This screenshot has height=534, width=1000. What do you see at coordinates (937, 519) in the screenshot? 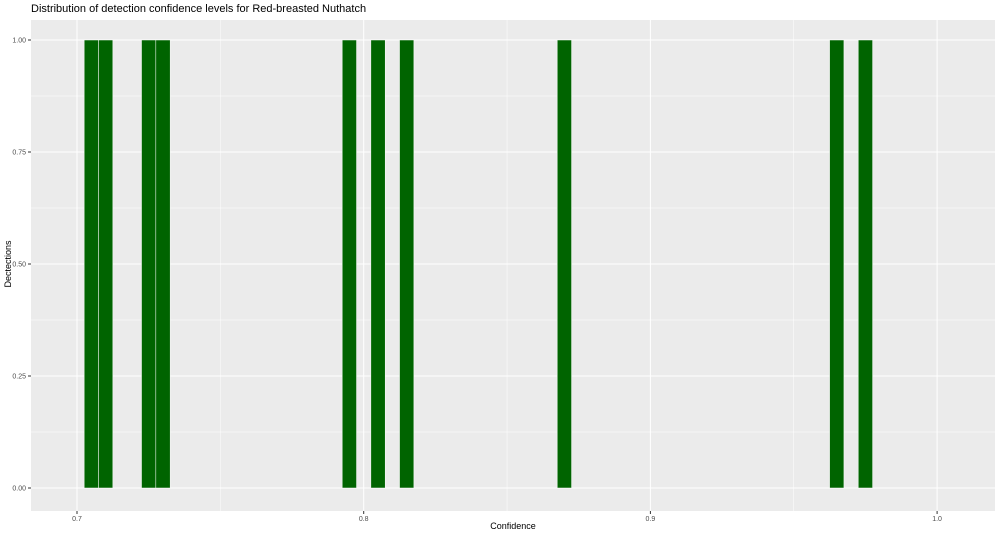
I see `x-tick-label: 1.0` at bounding box center [937, 519].